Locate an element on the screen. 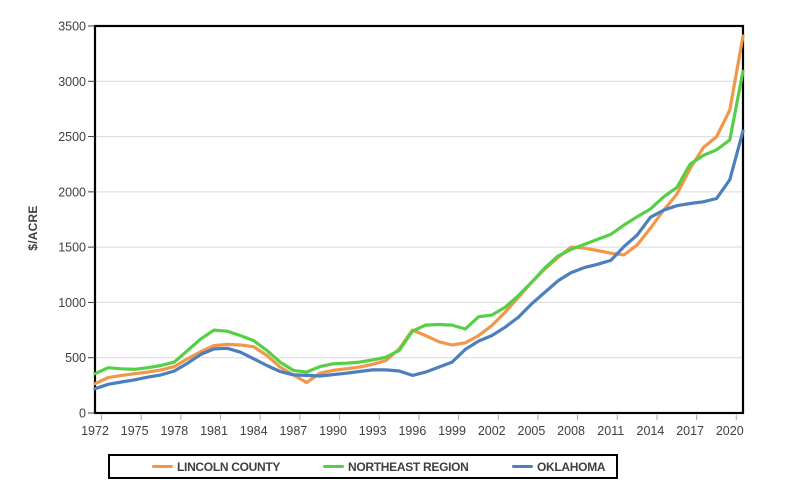 Image resolution: width=786 pixels, height=496 pixels. y-tick-label: 3500 is located at coordinates (72, 27).